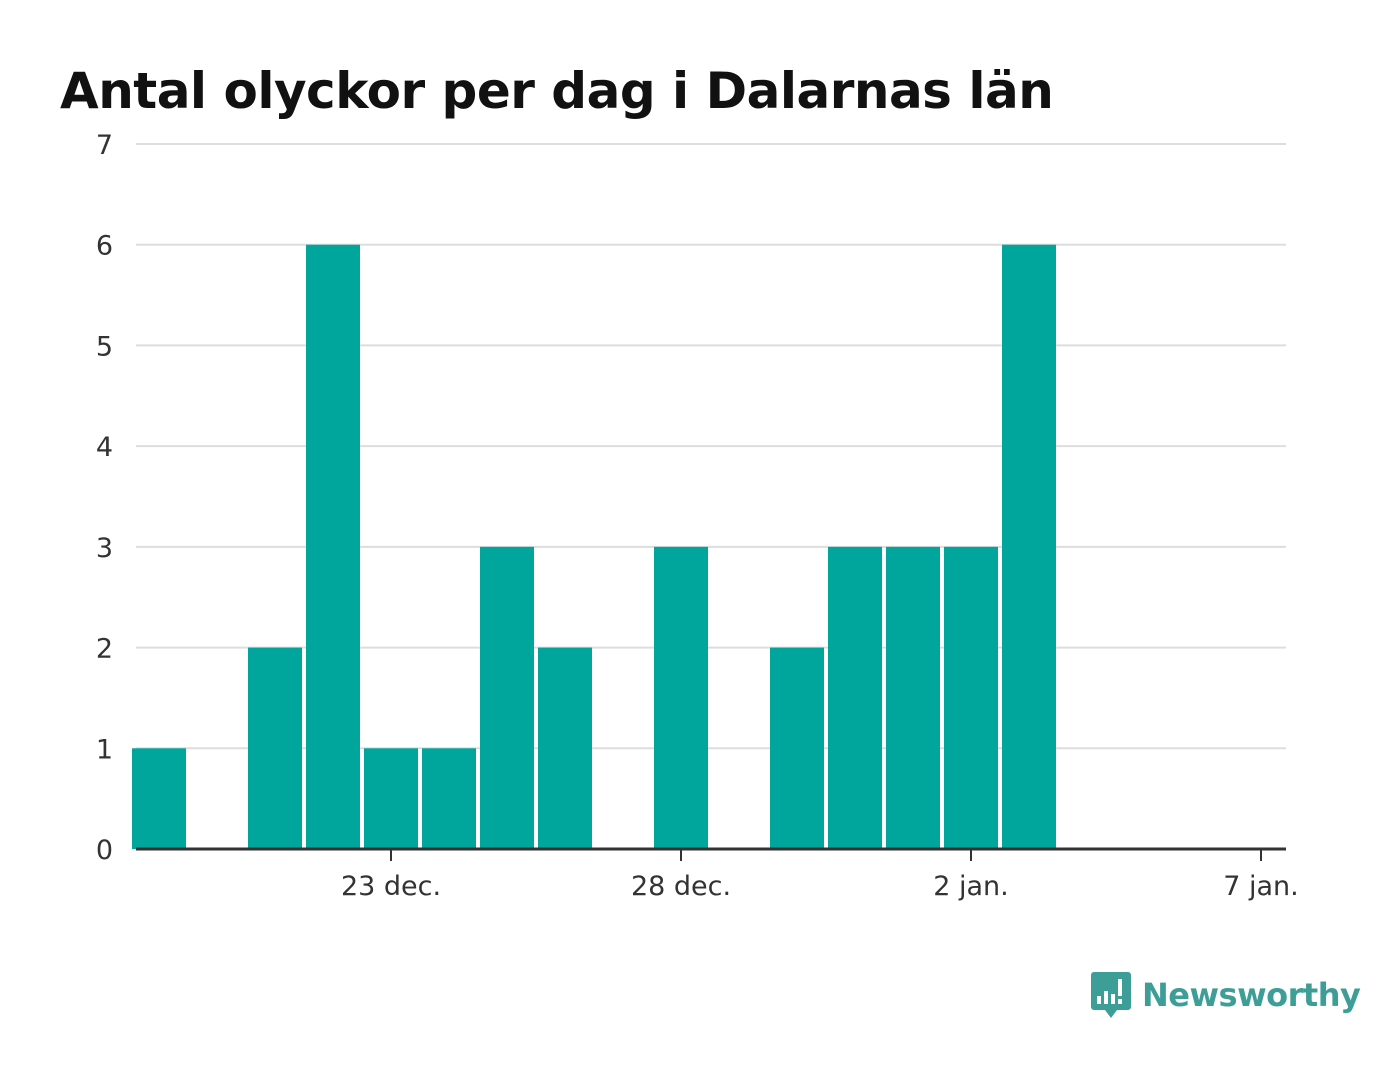  I want to click on brand-logo: Newsworthy, so click(1225, 995).